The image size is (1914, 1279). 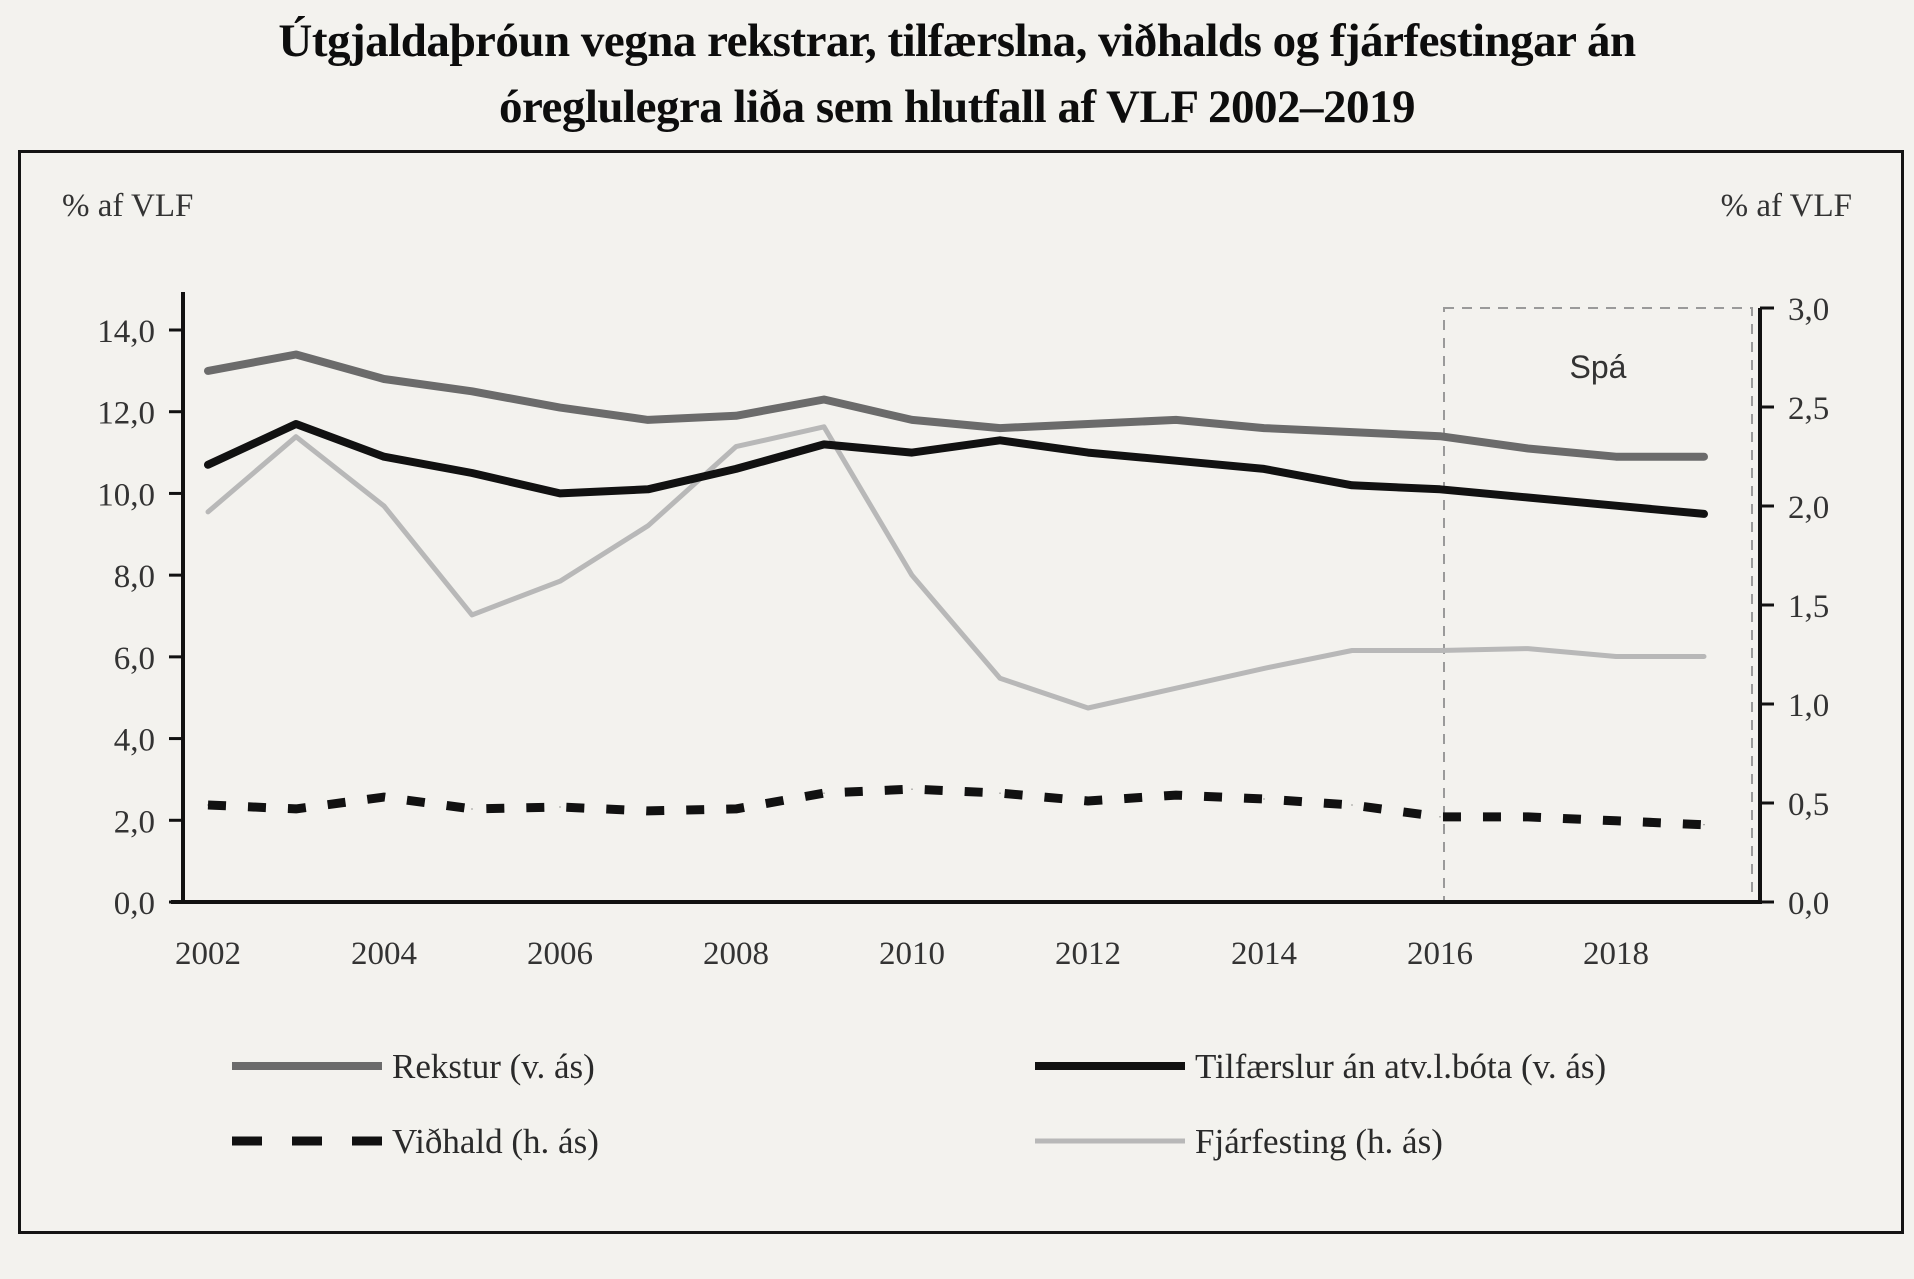 What do you see at coordinates (495, 1141) in the screenshot?
I see `legend-label: Viðhald (h. ás)` at bounding box center [495, 1141].